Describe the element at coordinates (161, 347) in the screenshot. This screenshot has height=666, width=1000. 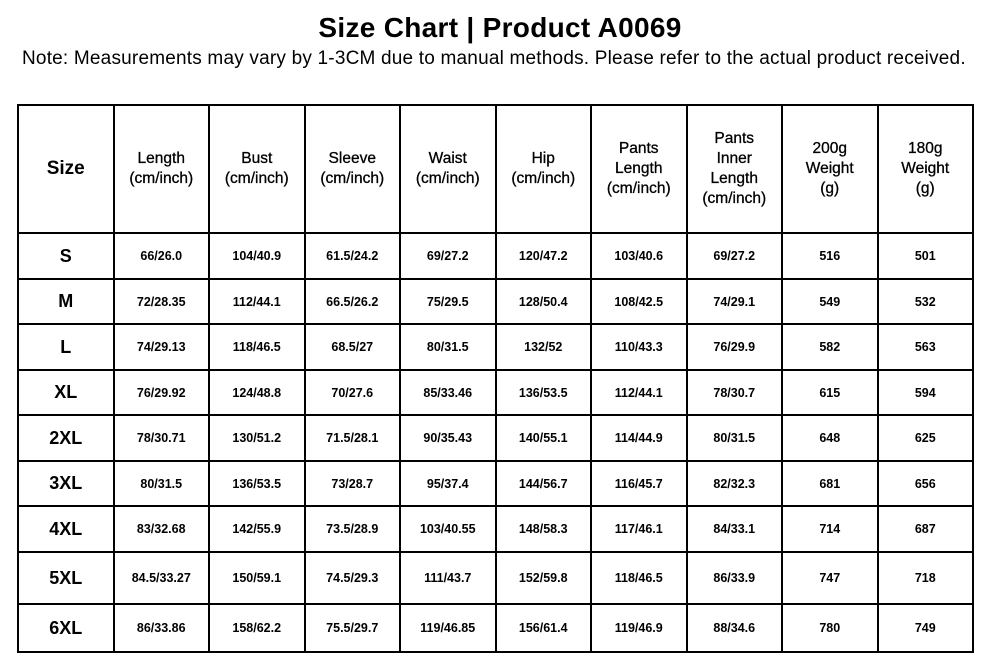
I see `value-cell: 74/29.13` at that location.